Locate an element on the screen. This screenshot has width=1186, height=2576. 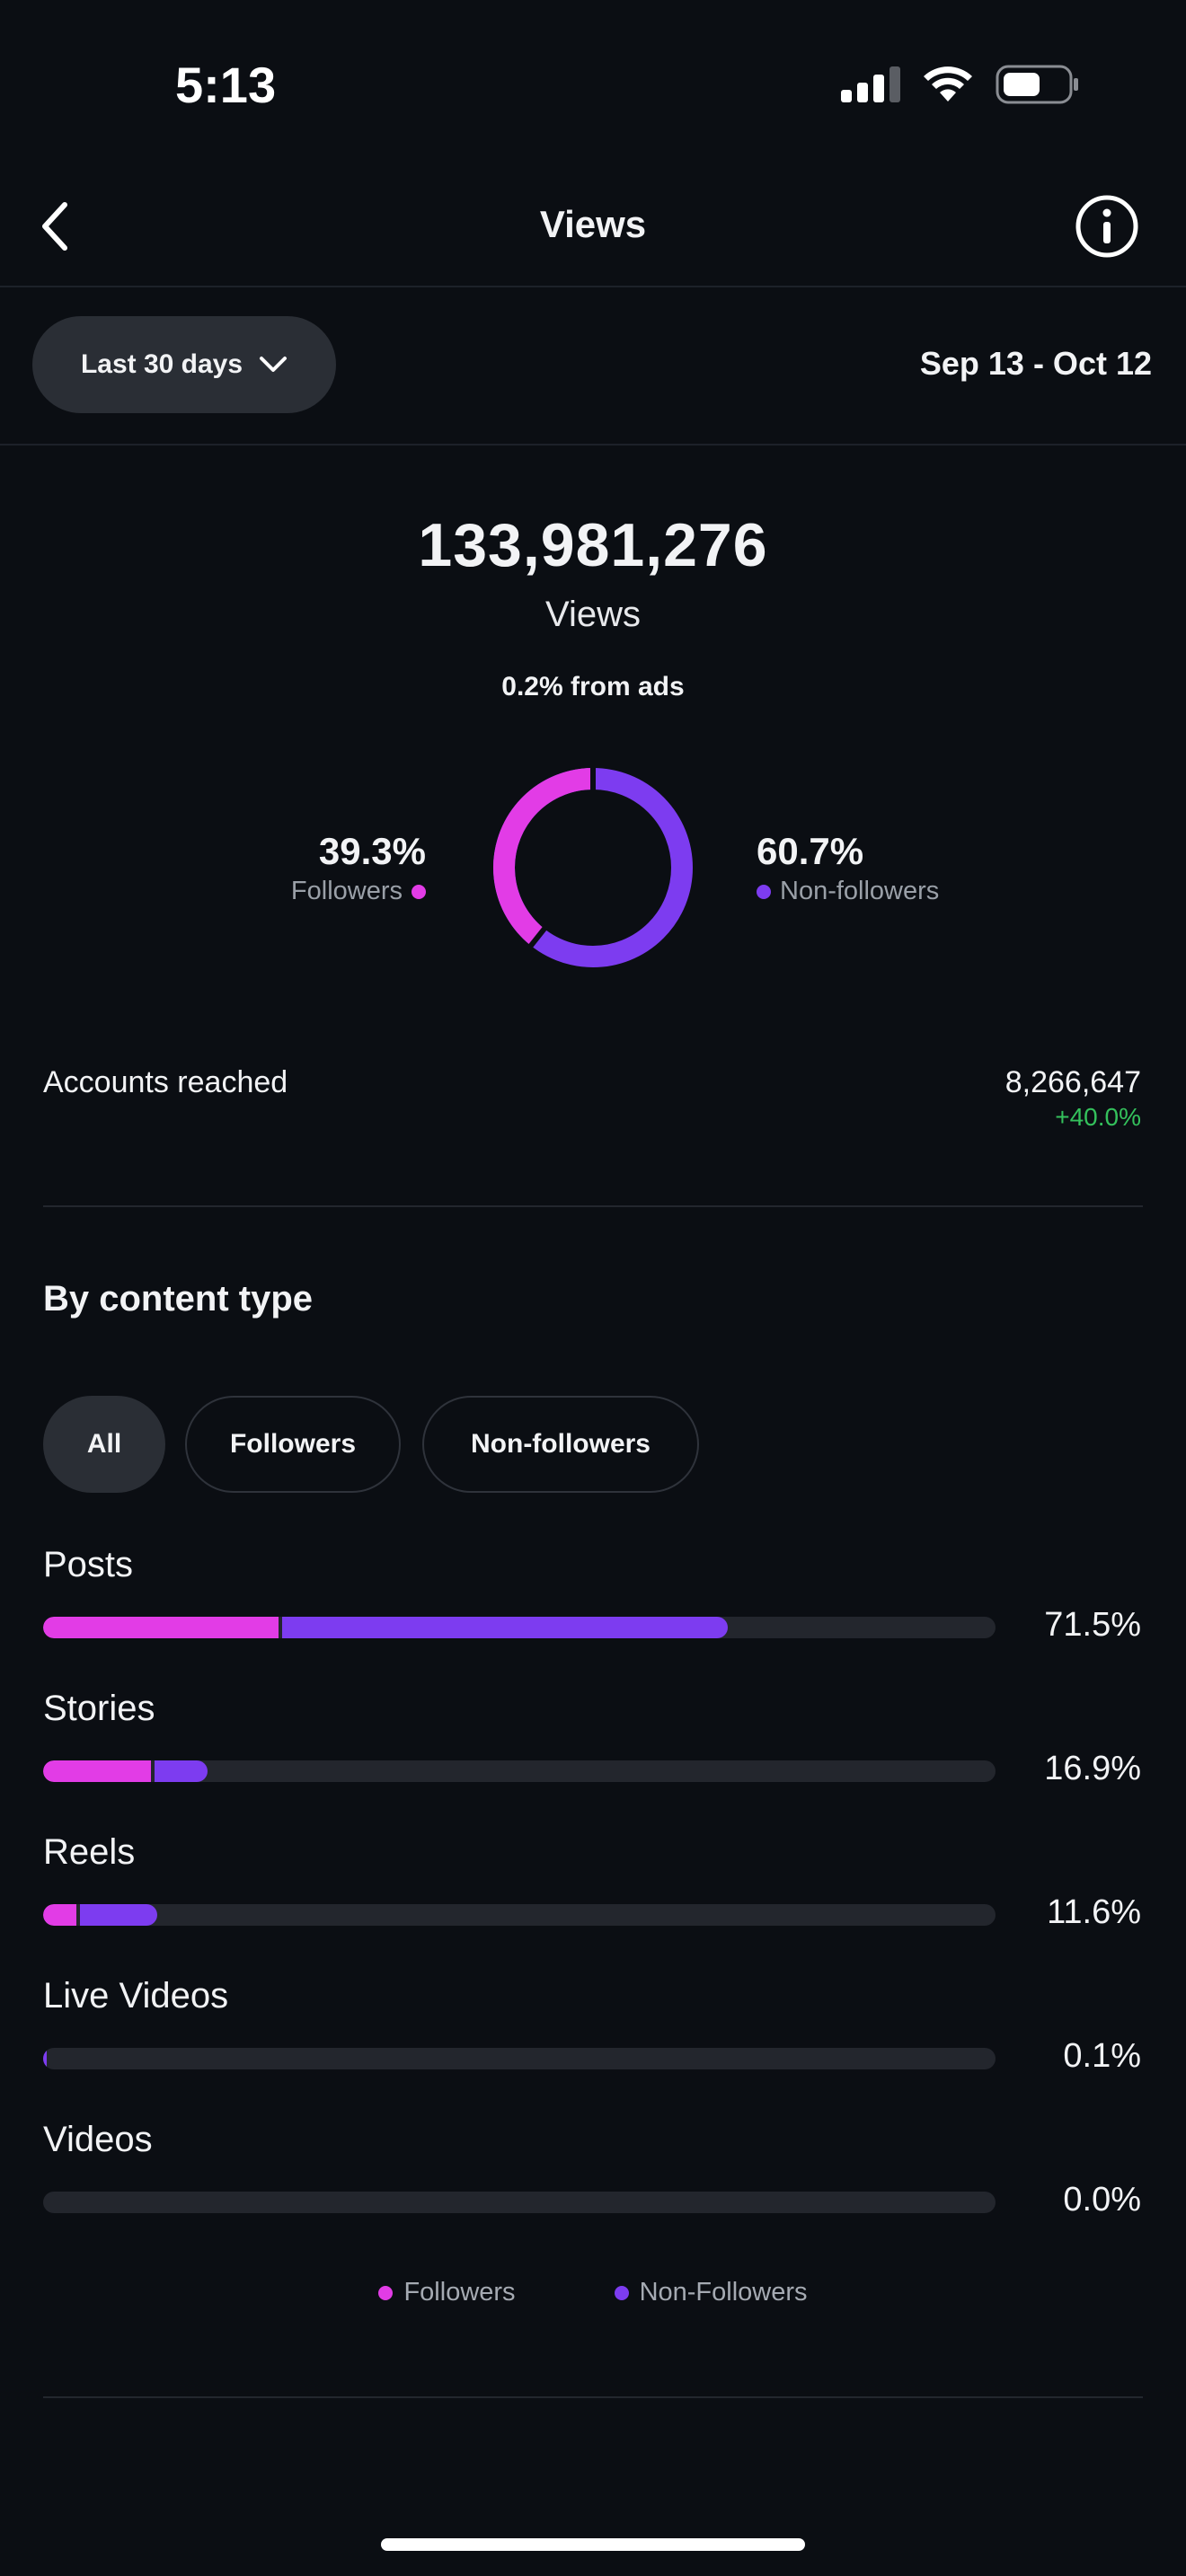
section-divider is located at coordinates (593, 1206).